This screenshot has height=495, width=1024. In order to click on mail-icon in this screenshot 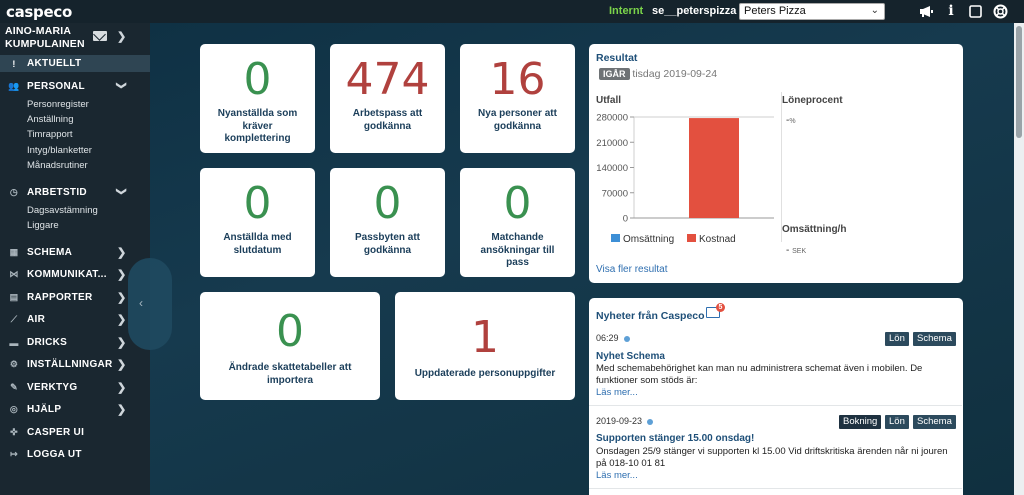, I will do `click(100, 36)`.